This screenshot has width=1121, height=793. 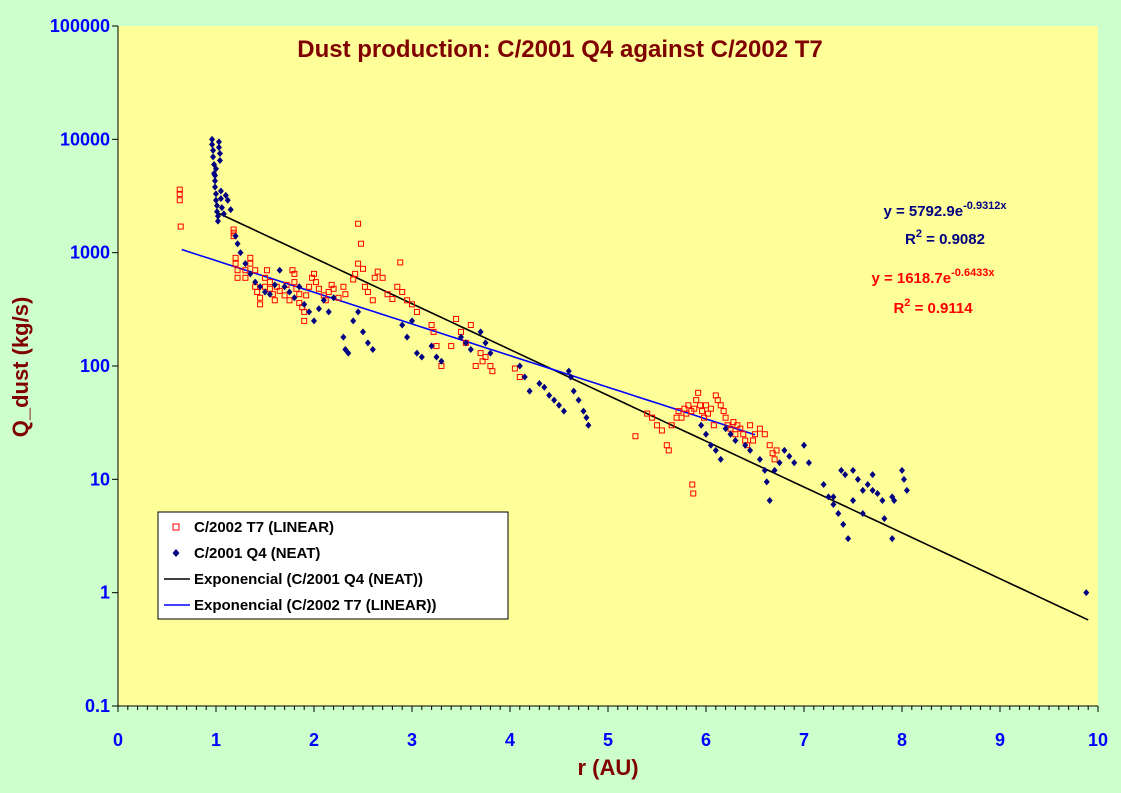 What do you see at coordinates (97, 706) in the screenshot?
I see `y-tick-label: 0.1` at bounding box center [97, 706].